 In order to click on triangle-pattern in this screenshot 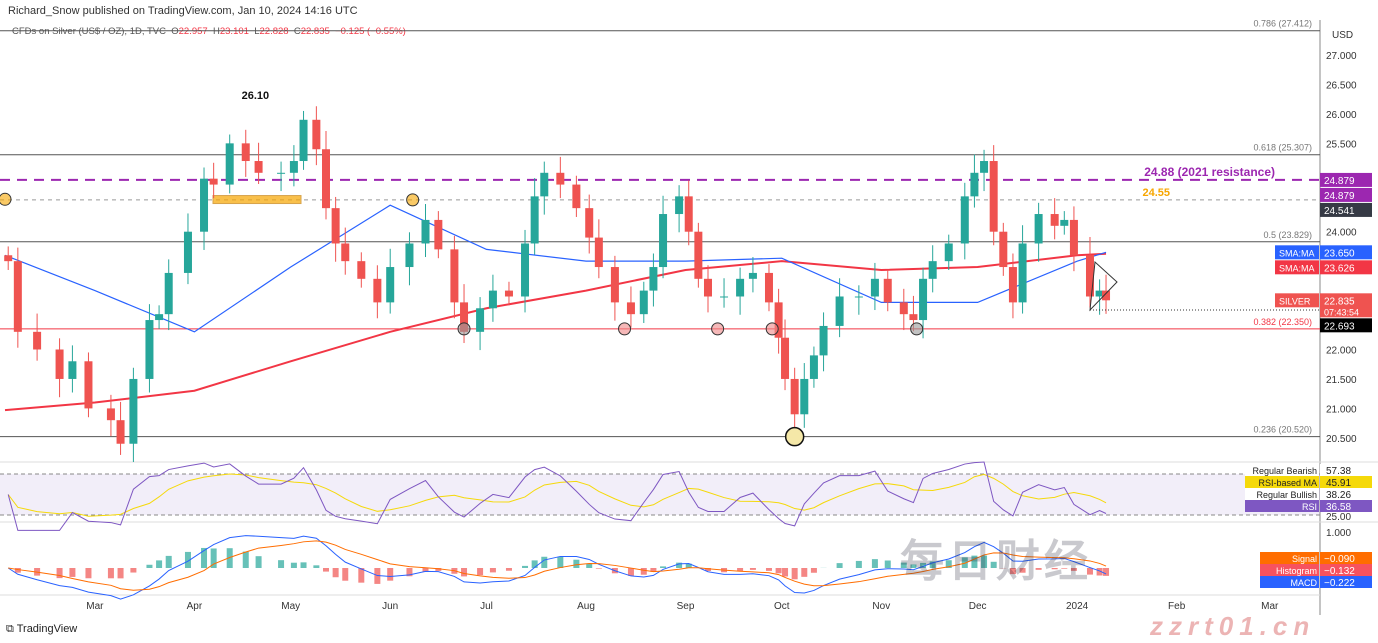, I will do `click(1103, 286)`.